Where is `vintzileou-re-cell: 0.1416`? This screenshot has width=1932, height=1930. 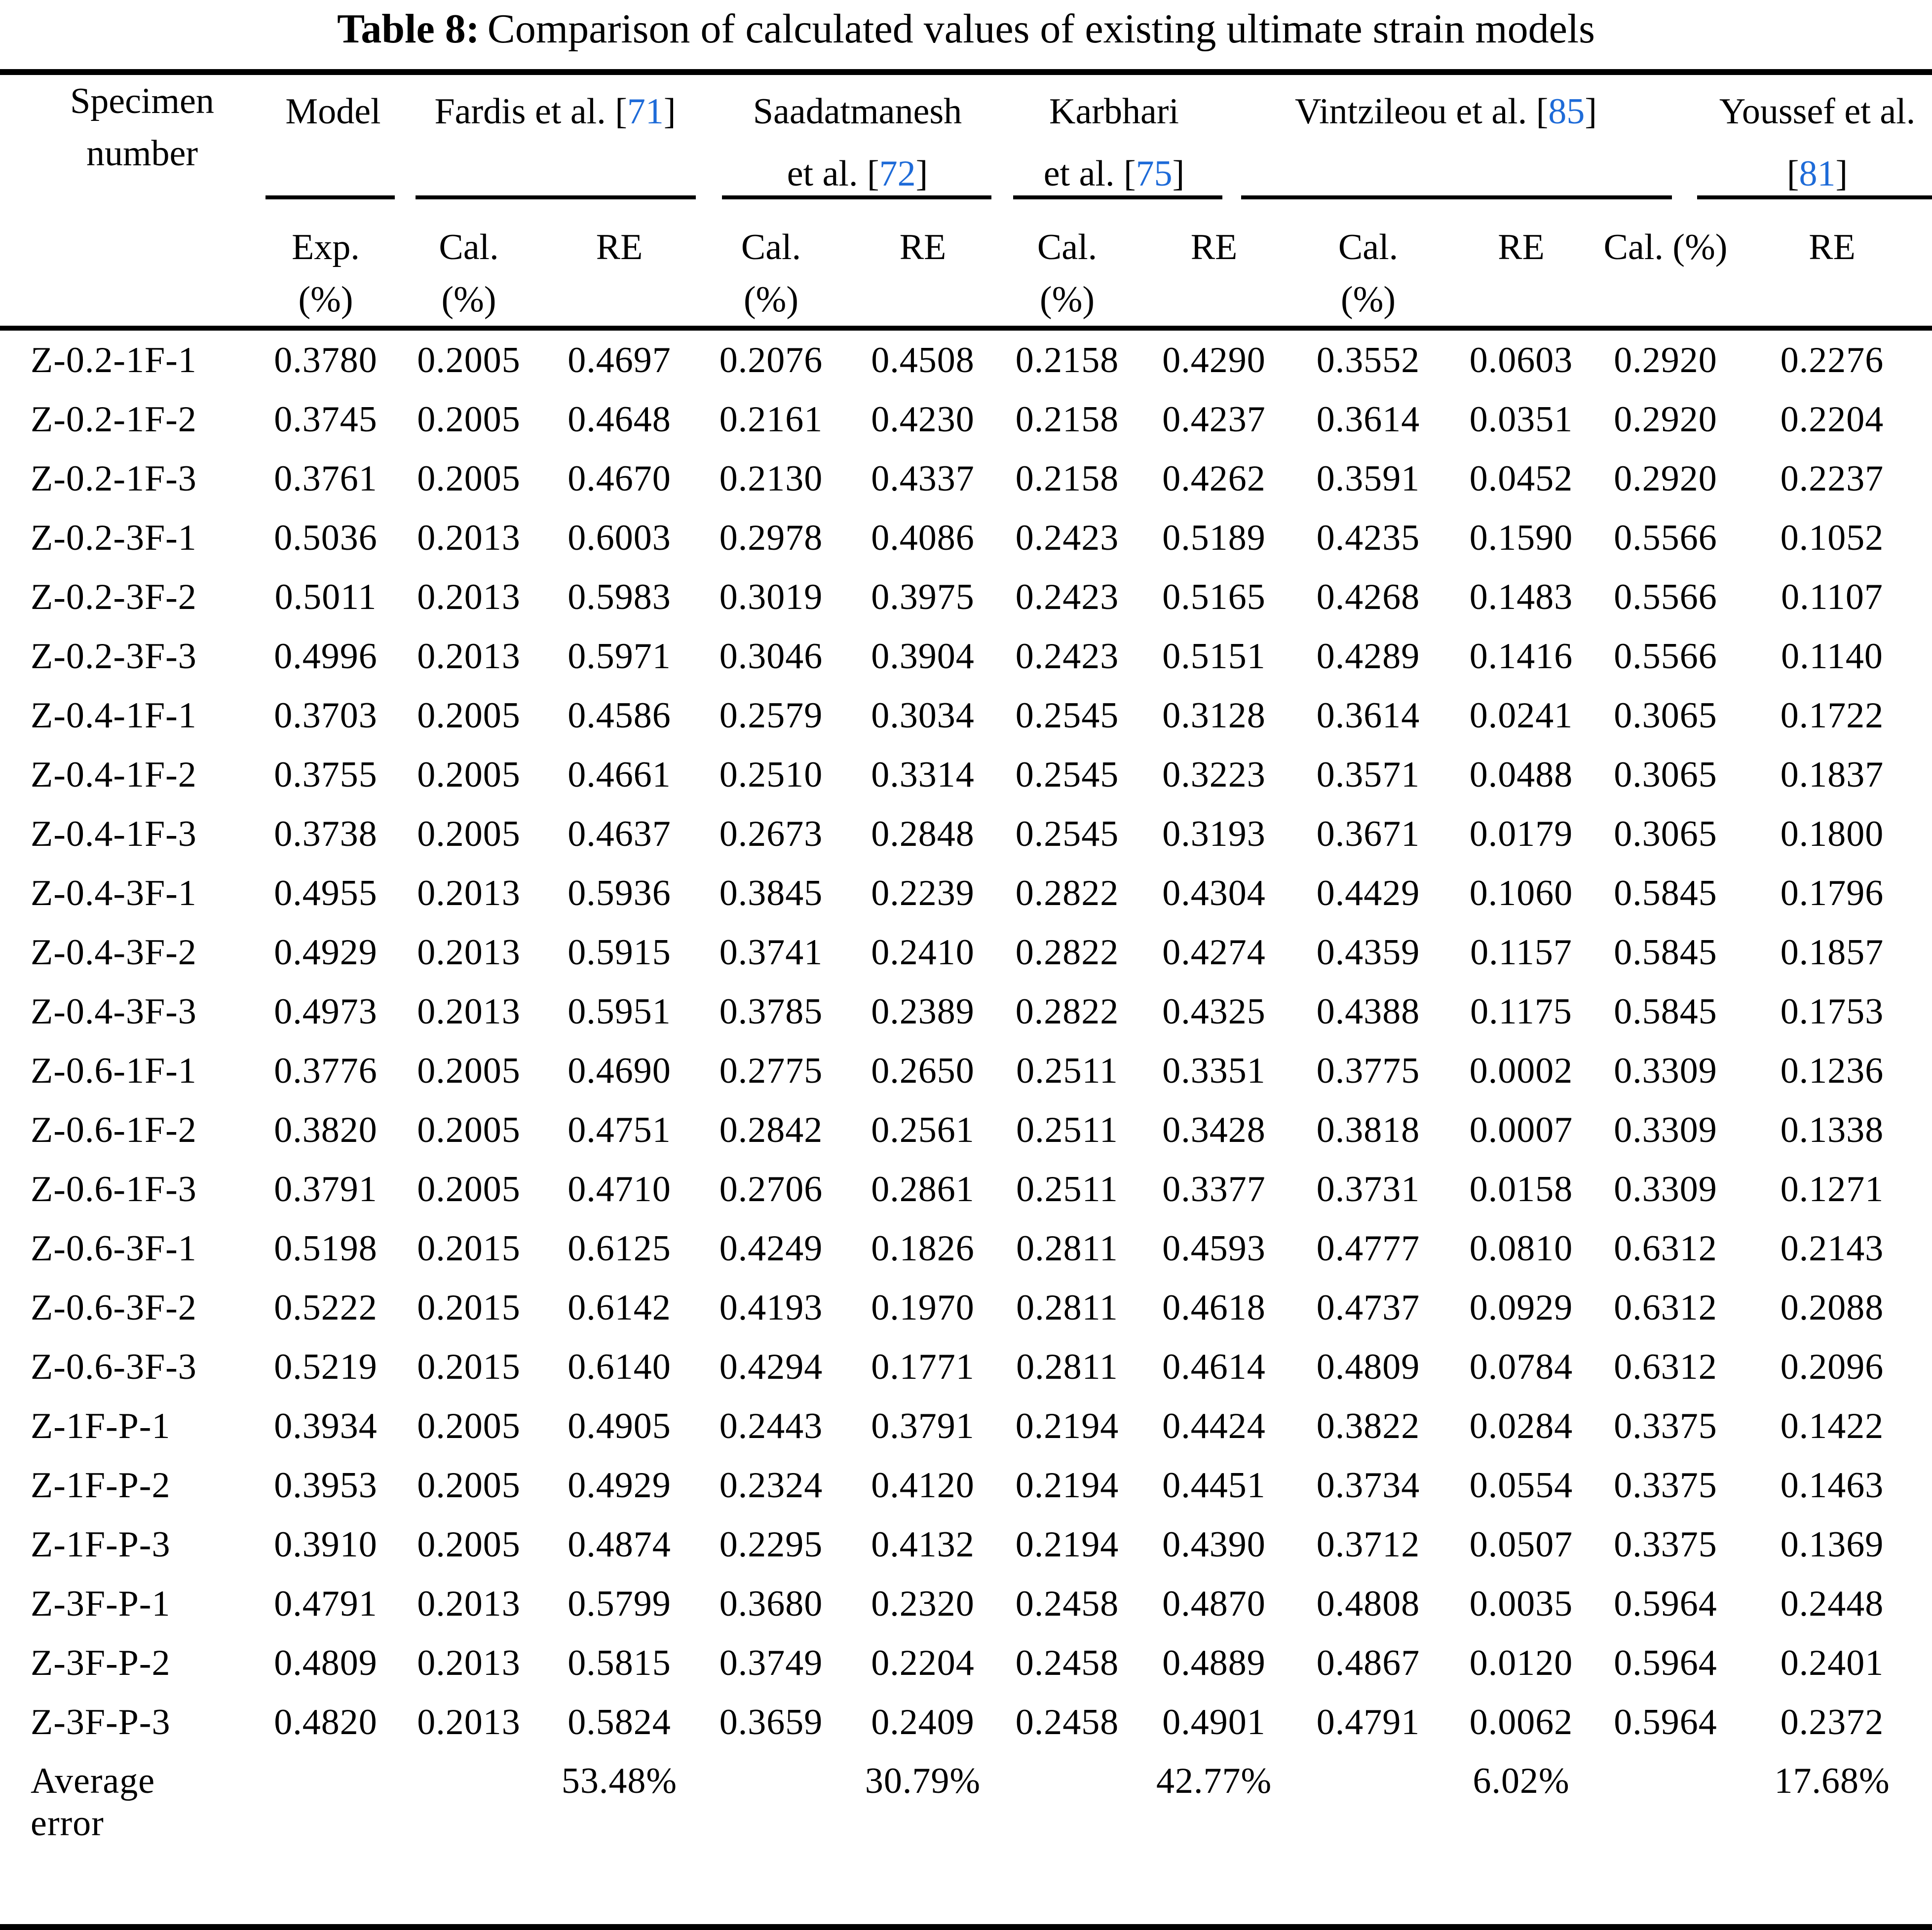
vintzileou-re-cell: 0.1416 is located at coordinates (1521, 656).